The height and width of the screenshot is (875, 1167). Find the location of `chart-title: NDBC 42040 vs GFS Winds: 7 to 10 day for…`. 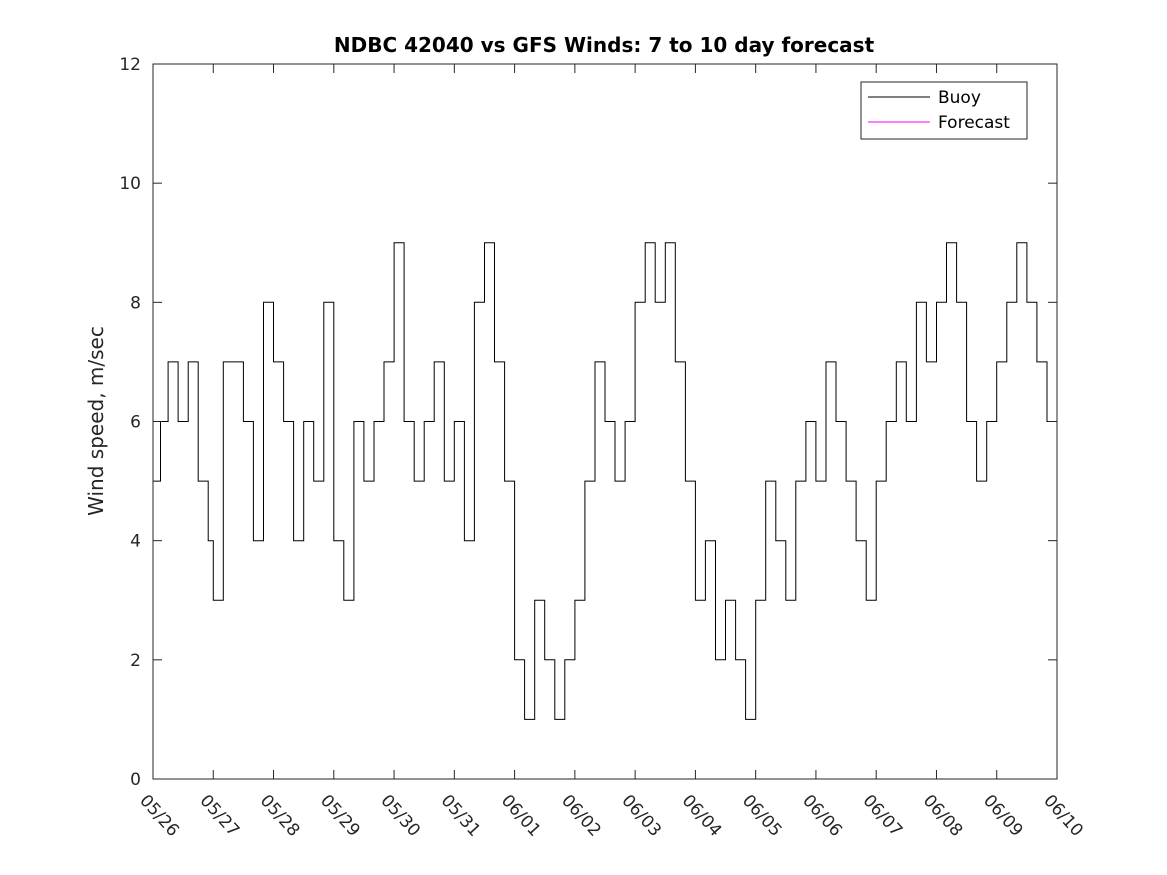

chart-title: NDBC 42040 vs GFS Winds: 7 to 10 day for… is located at coordinates (604, 45).